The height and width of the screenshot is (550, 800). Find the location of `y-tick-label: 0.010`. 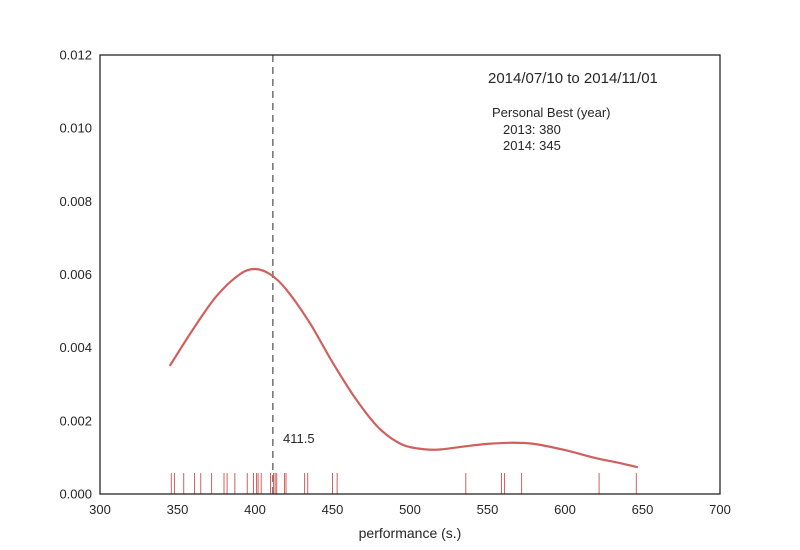

y-tick-label: 0.010 is located at coordinates (75, 128).